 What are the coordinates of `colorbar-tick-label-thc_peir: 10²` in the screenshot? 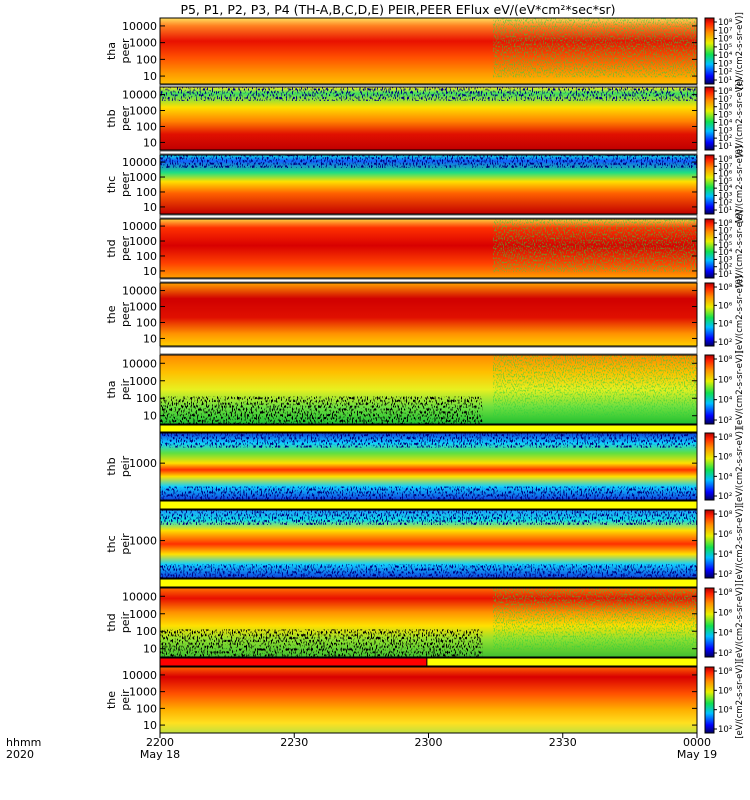 It's located at (725, 575).